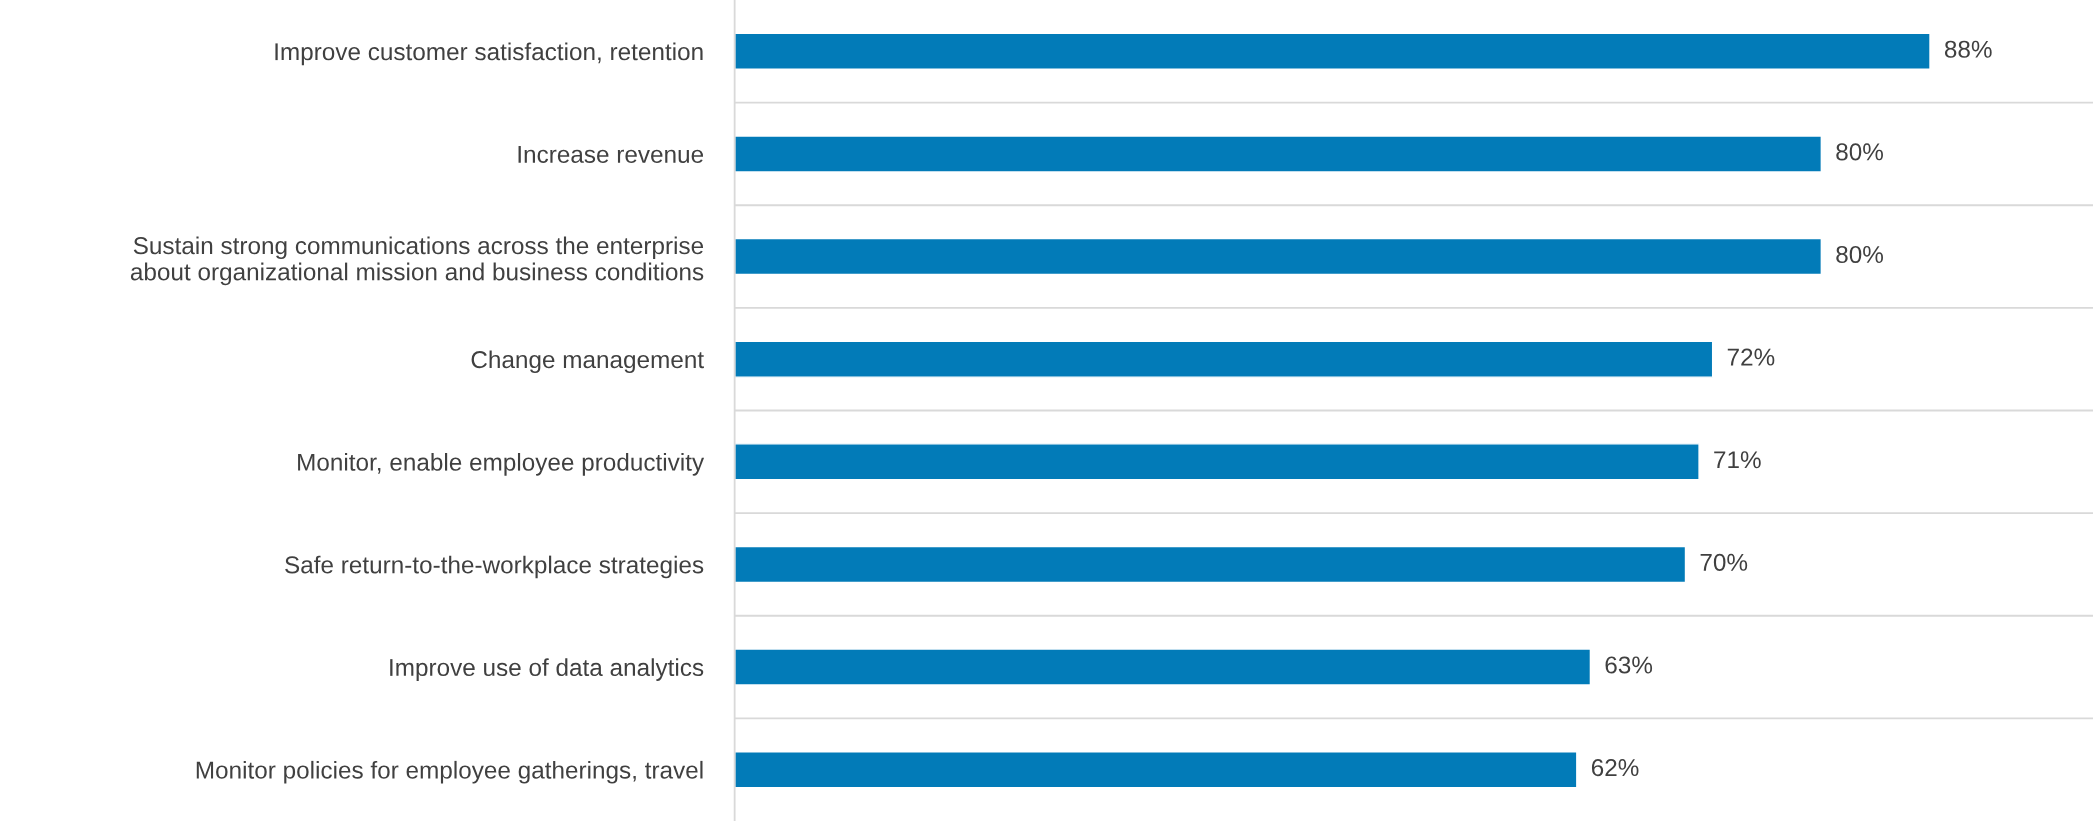  What do you see at coordinates (1737, 460) in the screenshot?
I see `data-label: 71%` at bounding box center [1737, 460].